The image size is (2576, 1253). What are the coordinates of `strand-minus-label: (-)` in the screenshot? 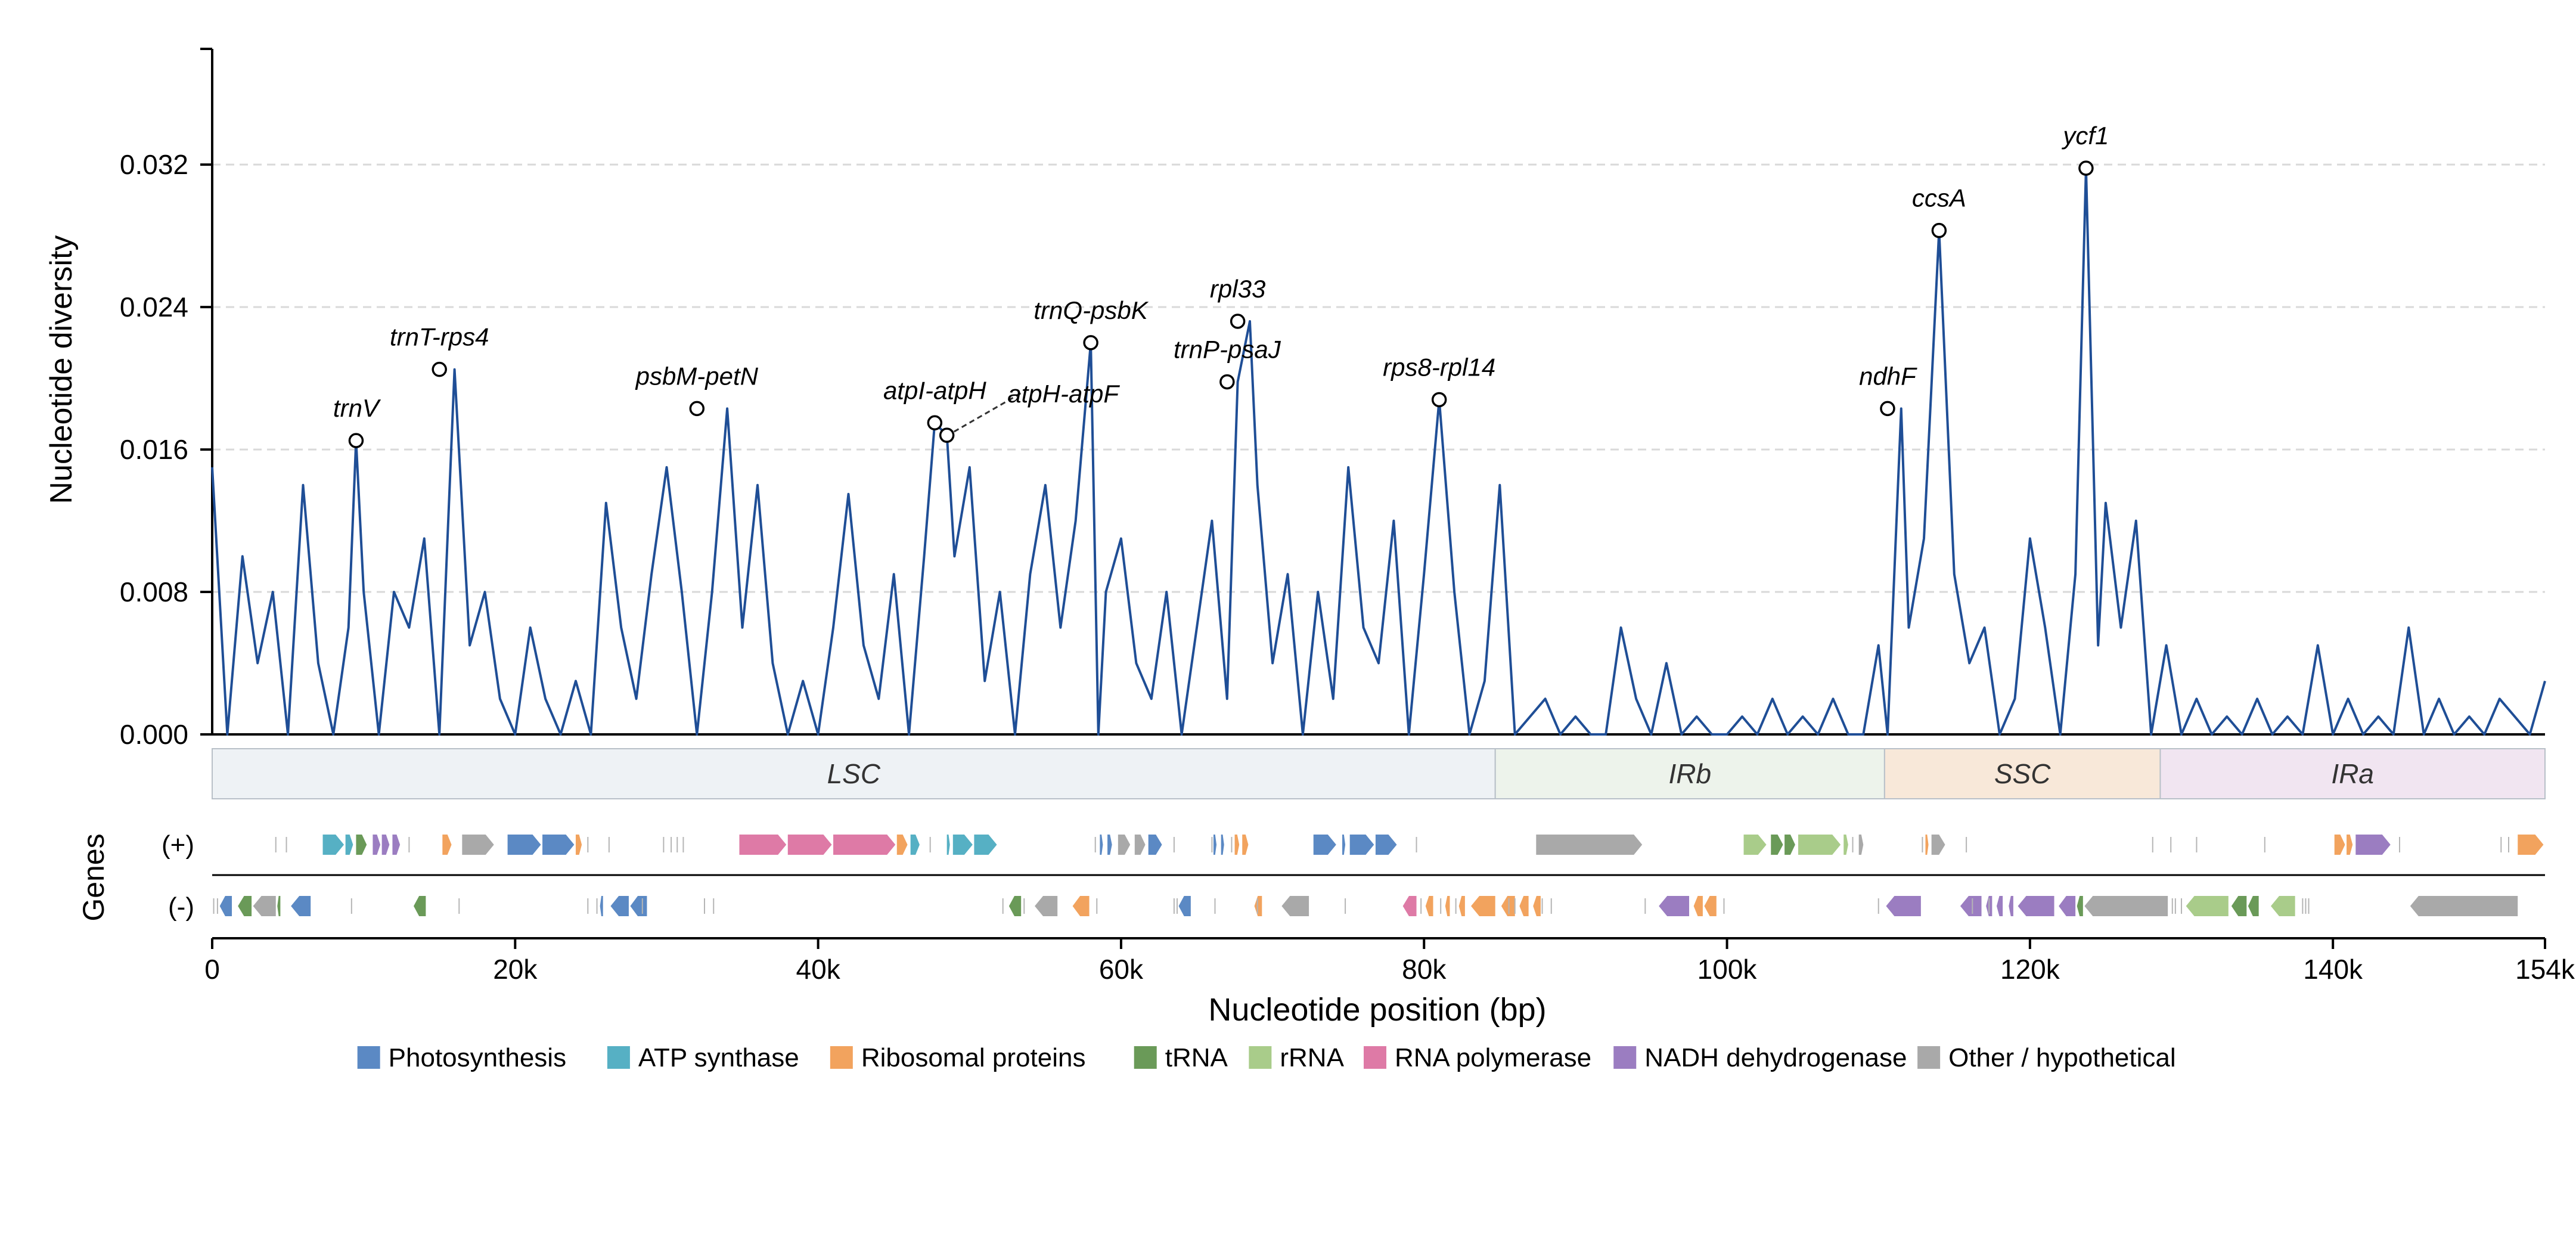 It's located at (181, 907).